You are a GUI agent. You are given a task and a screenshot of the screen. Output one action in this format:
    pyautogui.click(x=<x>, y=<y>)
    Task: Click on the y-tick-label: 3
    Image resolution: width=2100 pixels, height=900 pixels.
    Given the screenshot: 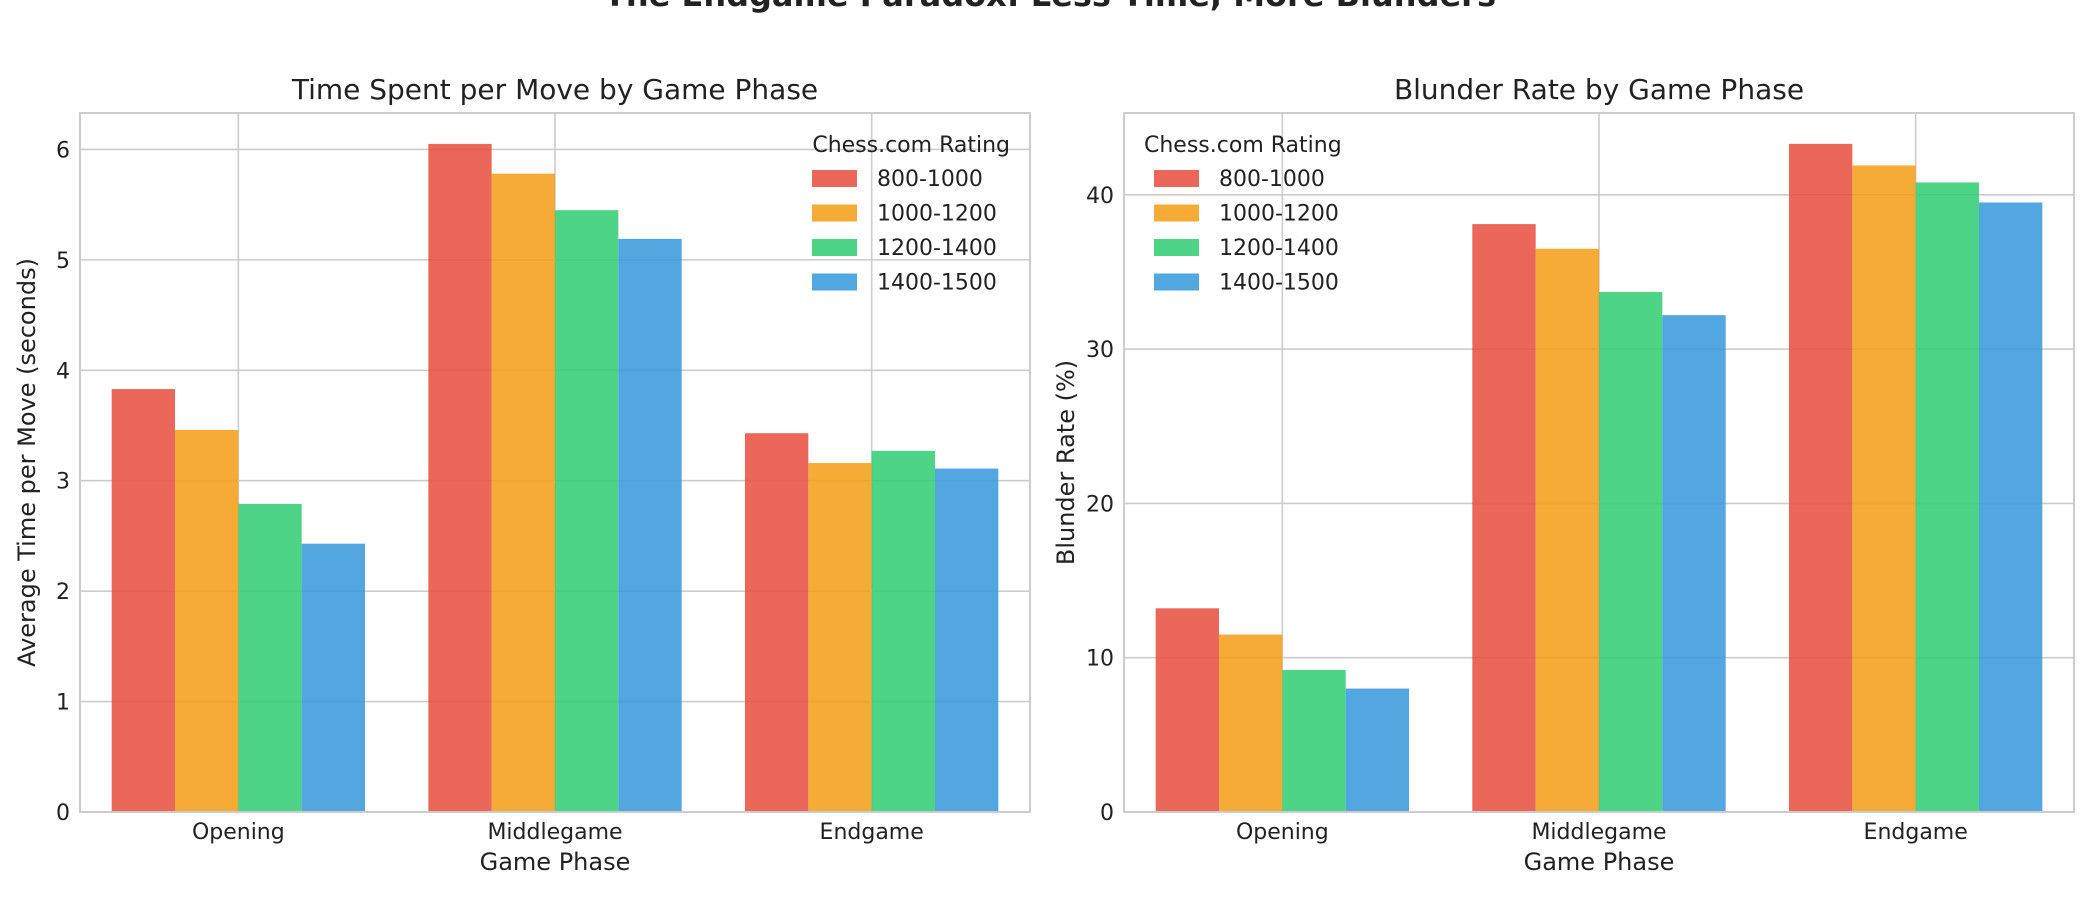 What is the action you would take?
    pyautogui.click(x=63, y=482)
    